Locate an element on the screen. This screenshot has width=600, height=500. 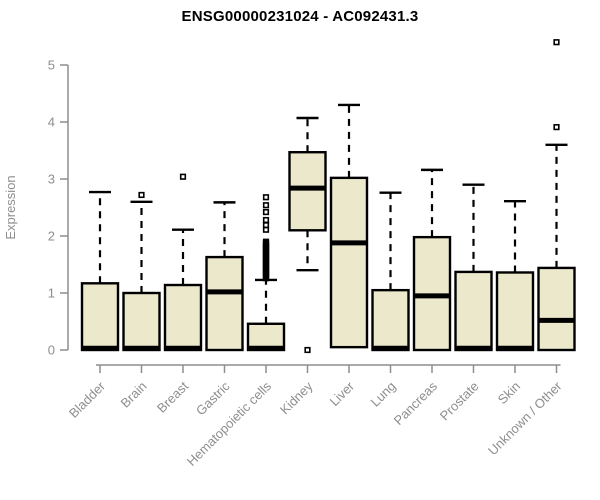
x-tick-label-breast: Breast is located at coordinates (172, 396).